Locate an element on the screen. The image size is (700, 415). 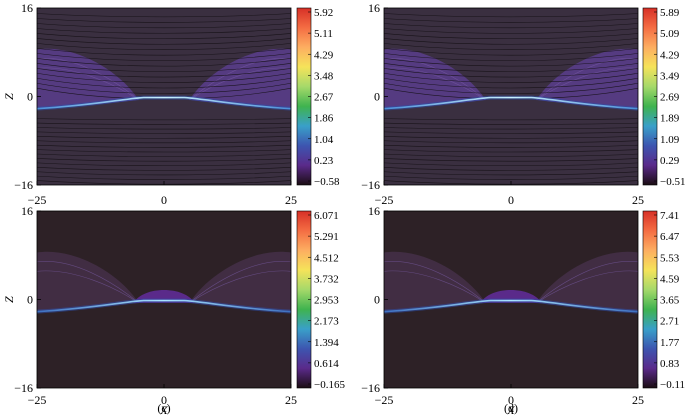
colorbar-tick-label: 5.92 is located at coordinates (323, 13).